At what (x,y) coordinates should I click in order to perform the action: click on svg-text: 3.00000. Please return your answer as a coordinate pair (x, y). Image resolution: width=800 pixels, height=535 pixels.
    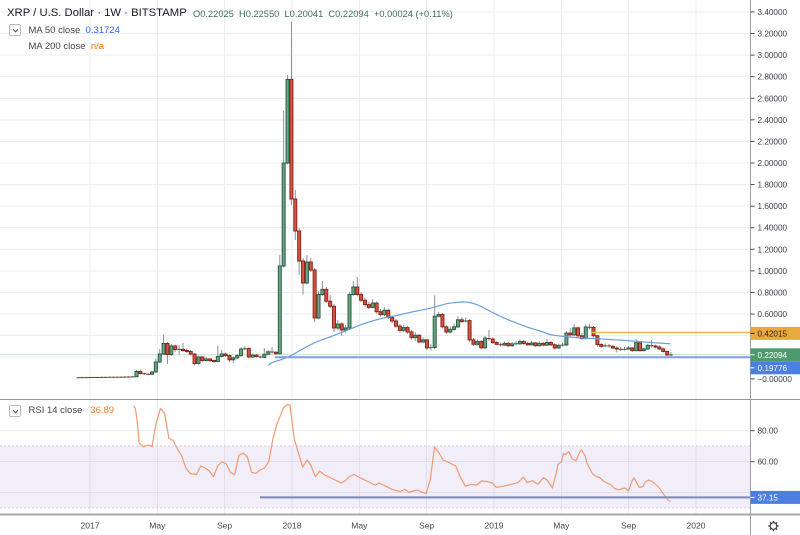
    Looking at the image, I should click on (773, 55).